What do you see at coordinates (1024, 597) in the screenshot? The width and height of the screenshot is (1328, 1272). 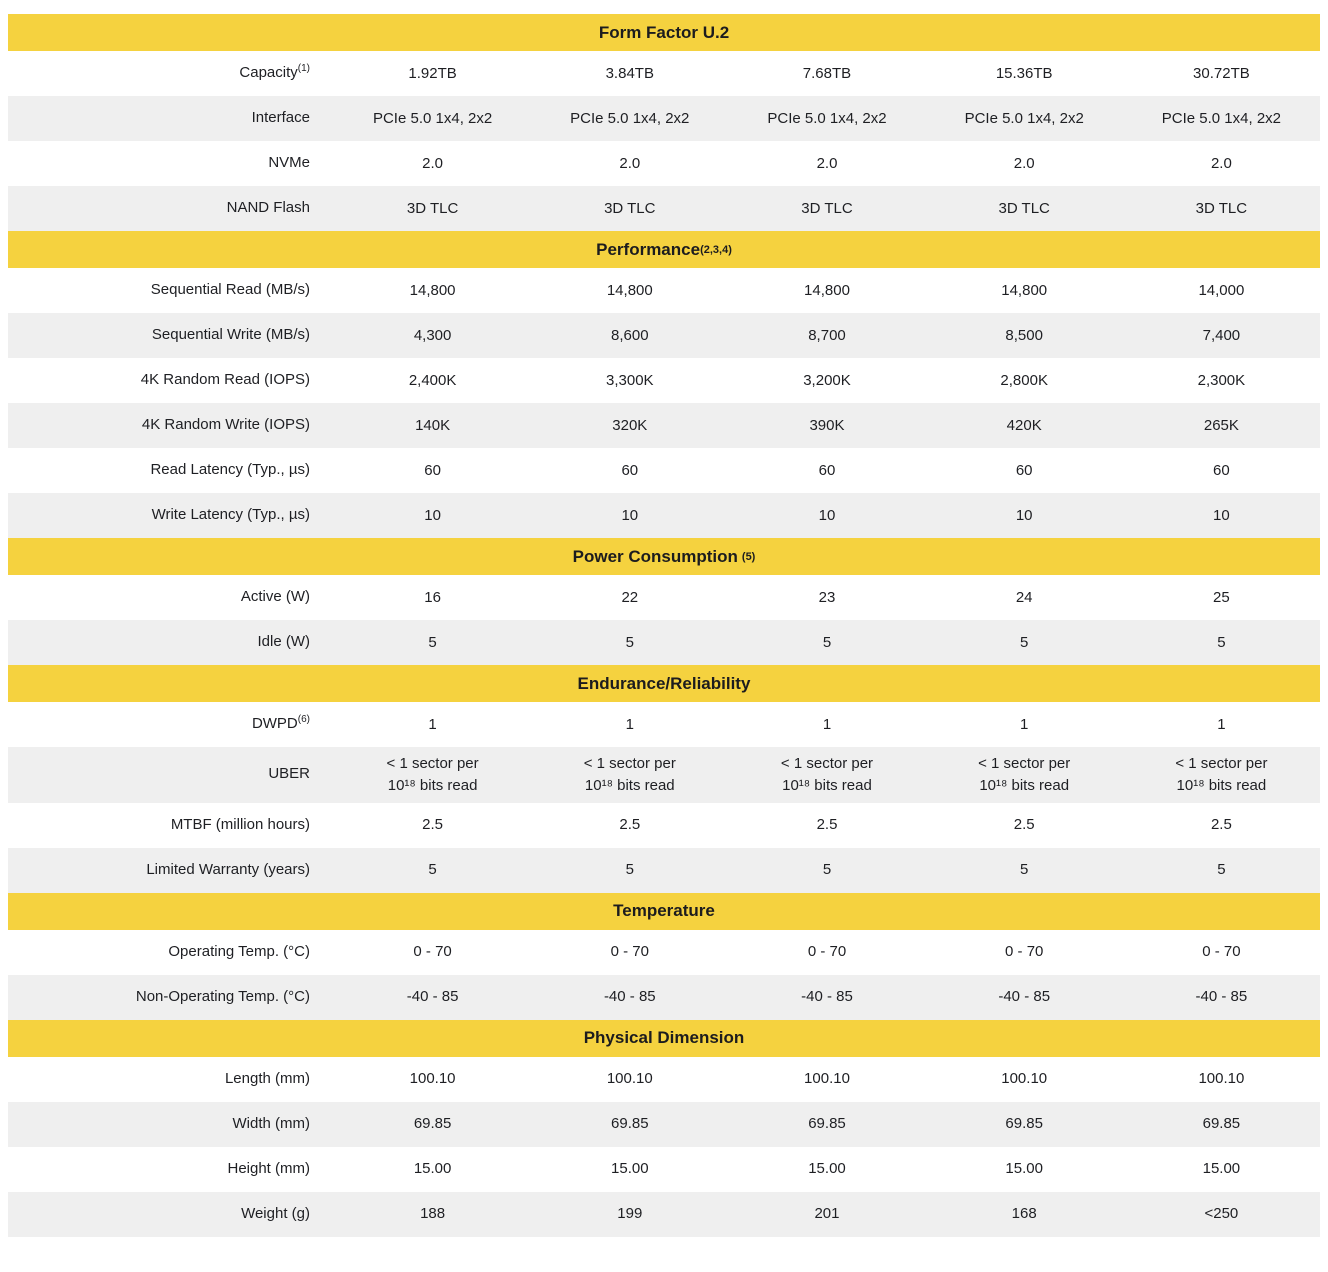 I see `spec-value: 24` at bounding box center [1024, 597].